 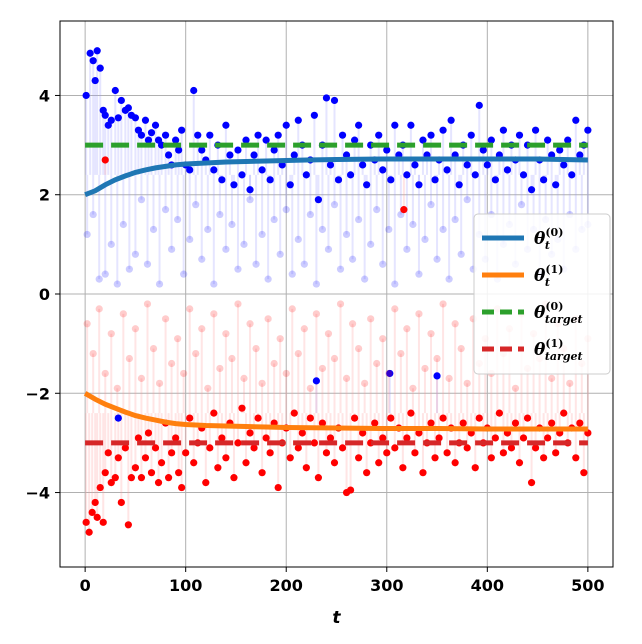 What do you see at coordinates (336, 618) in the screenshot?
I see `x-axis-label: t` at bounding box center [336, 618].